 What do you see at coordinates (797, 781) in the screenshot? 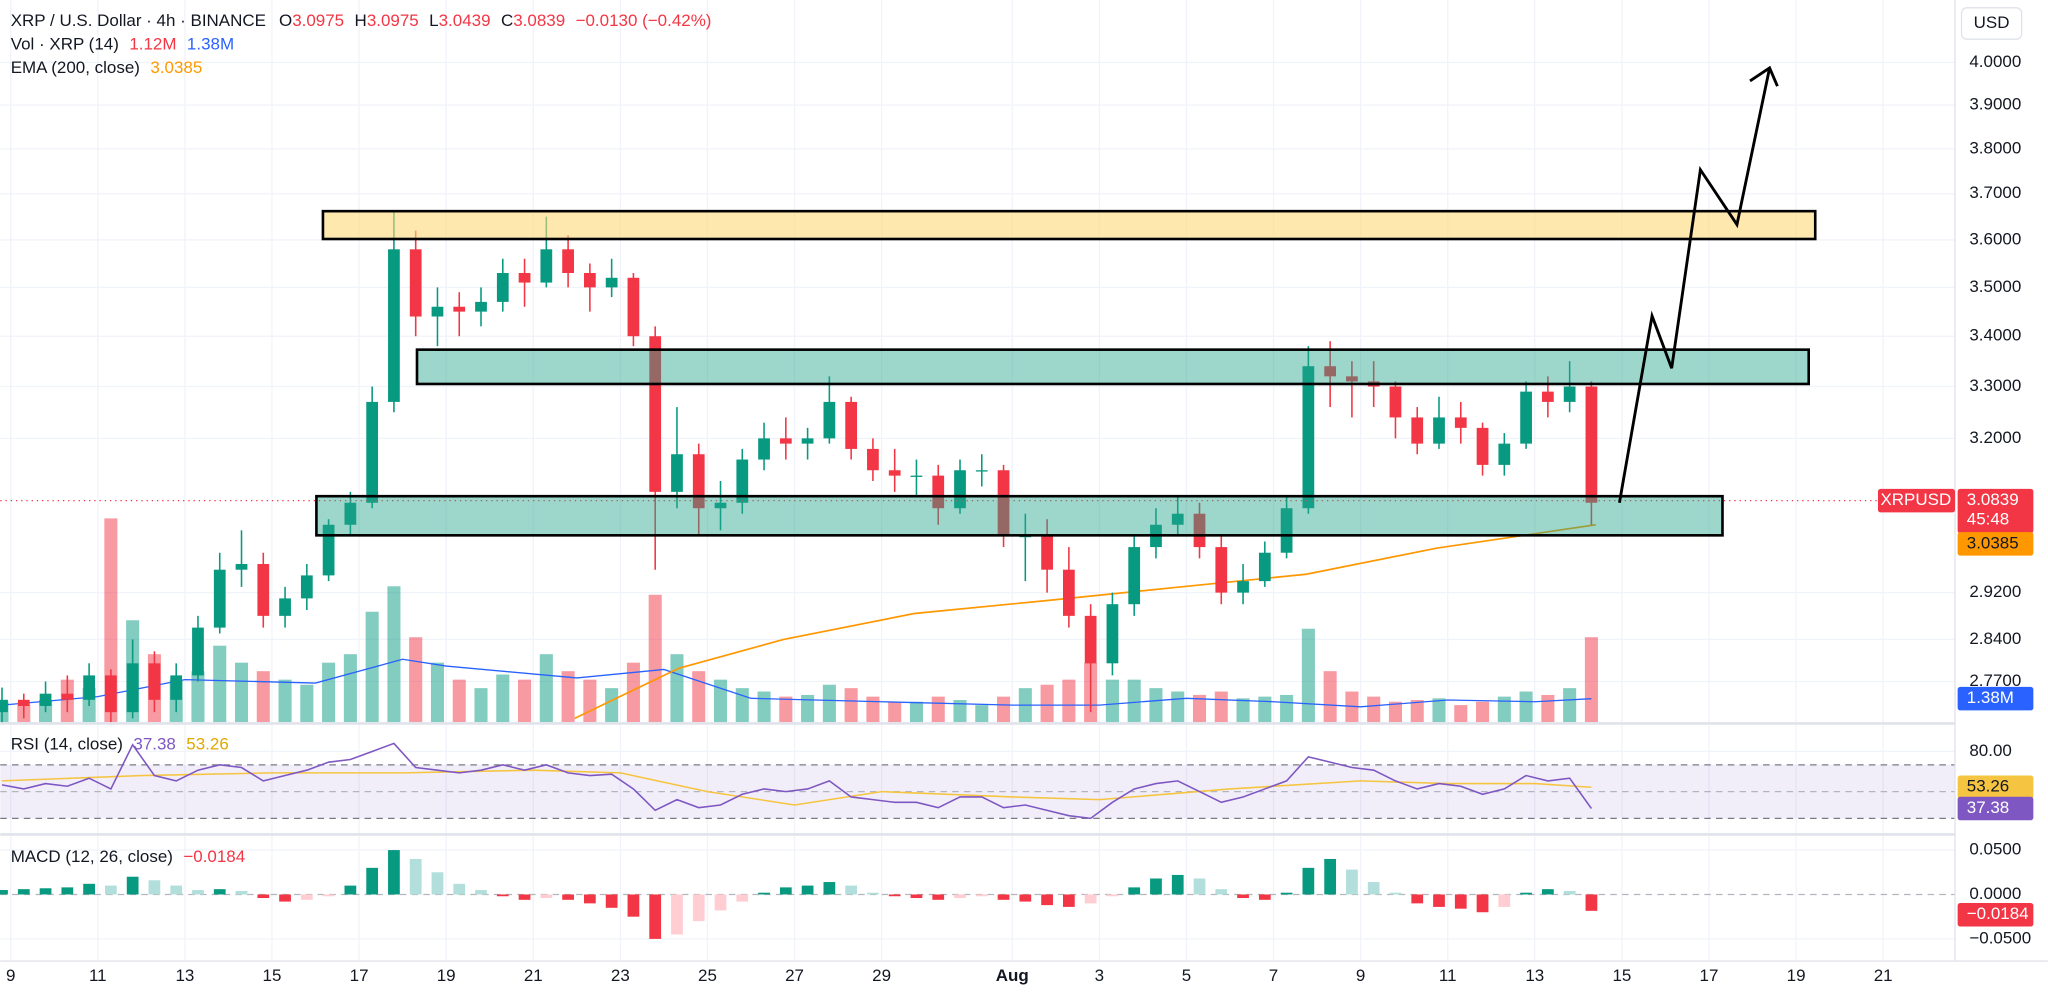
I see `rsi-line` at bounding box center [797, 781].